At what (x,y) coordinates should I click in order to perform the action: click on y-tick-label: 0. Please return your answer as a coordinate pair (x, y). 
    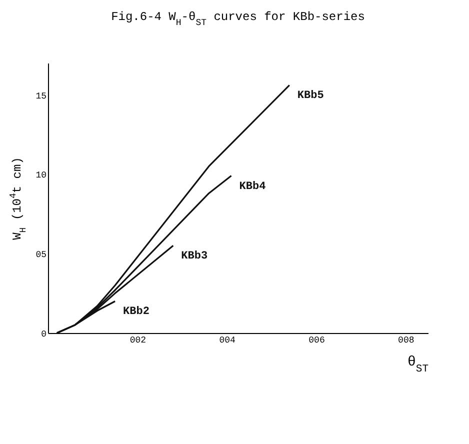
    Looking at the image, I should click on (43, 335).